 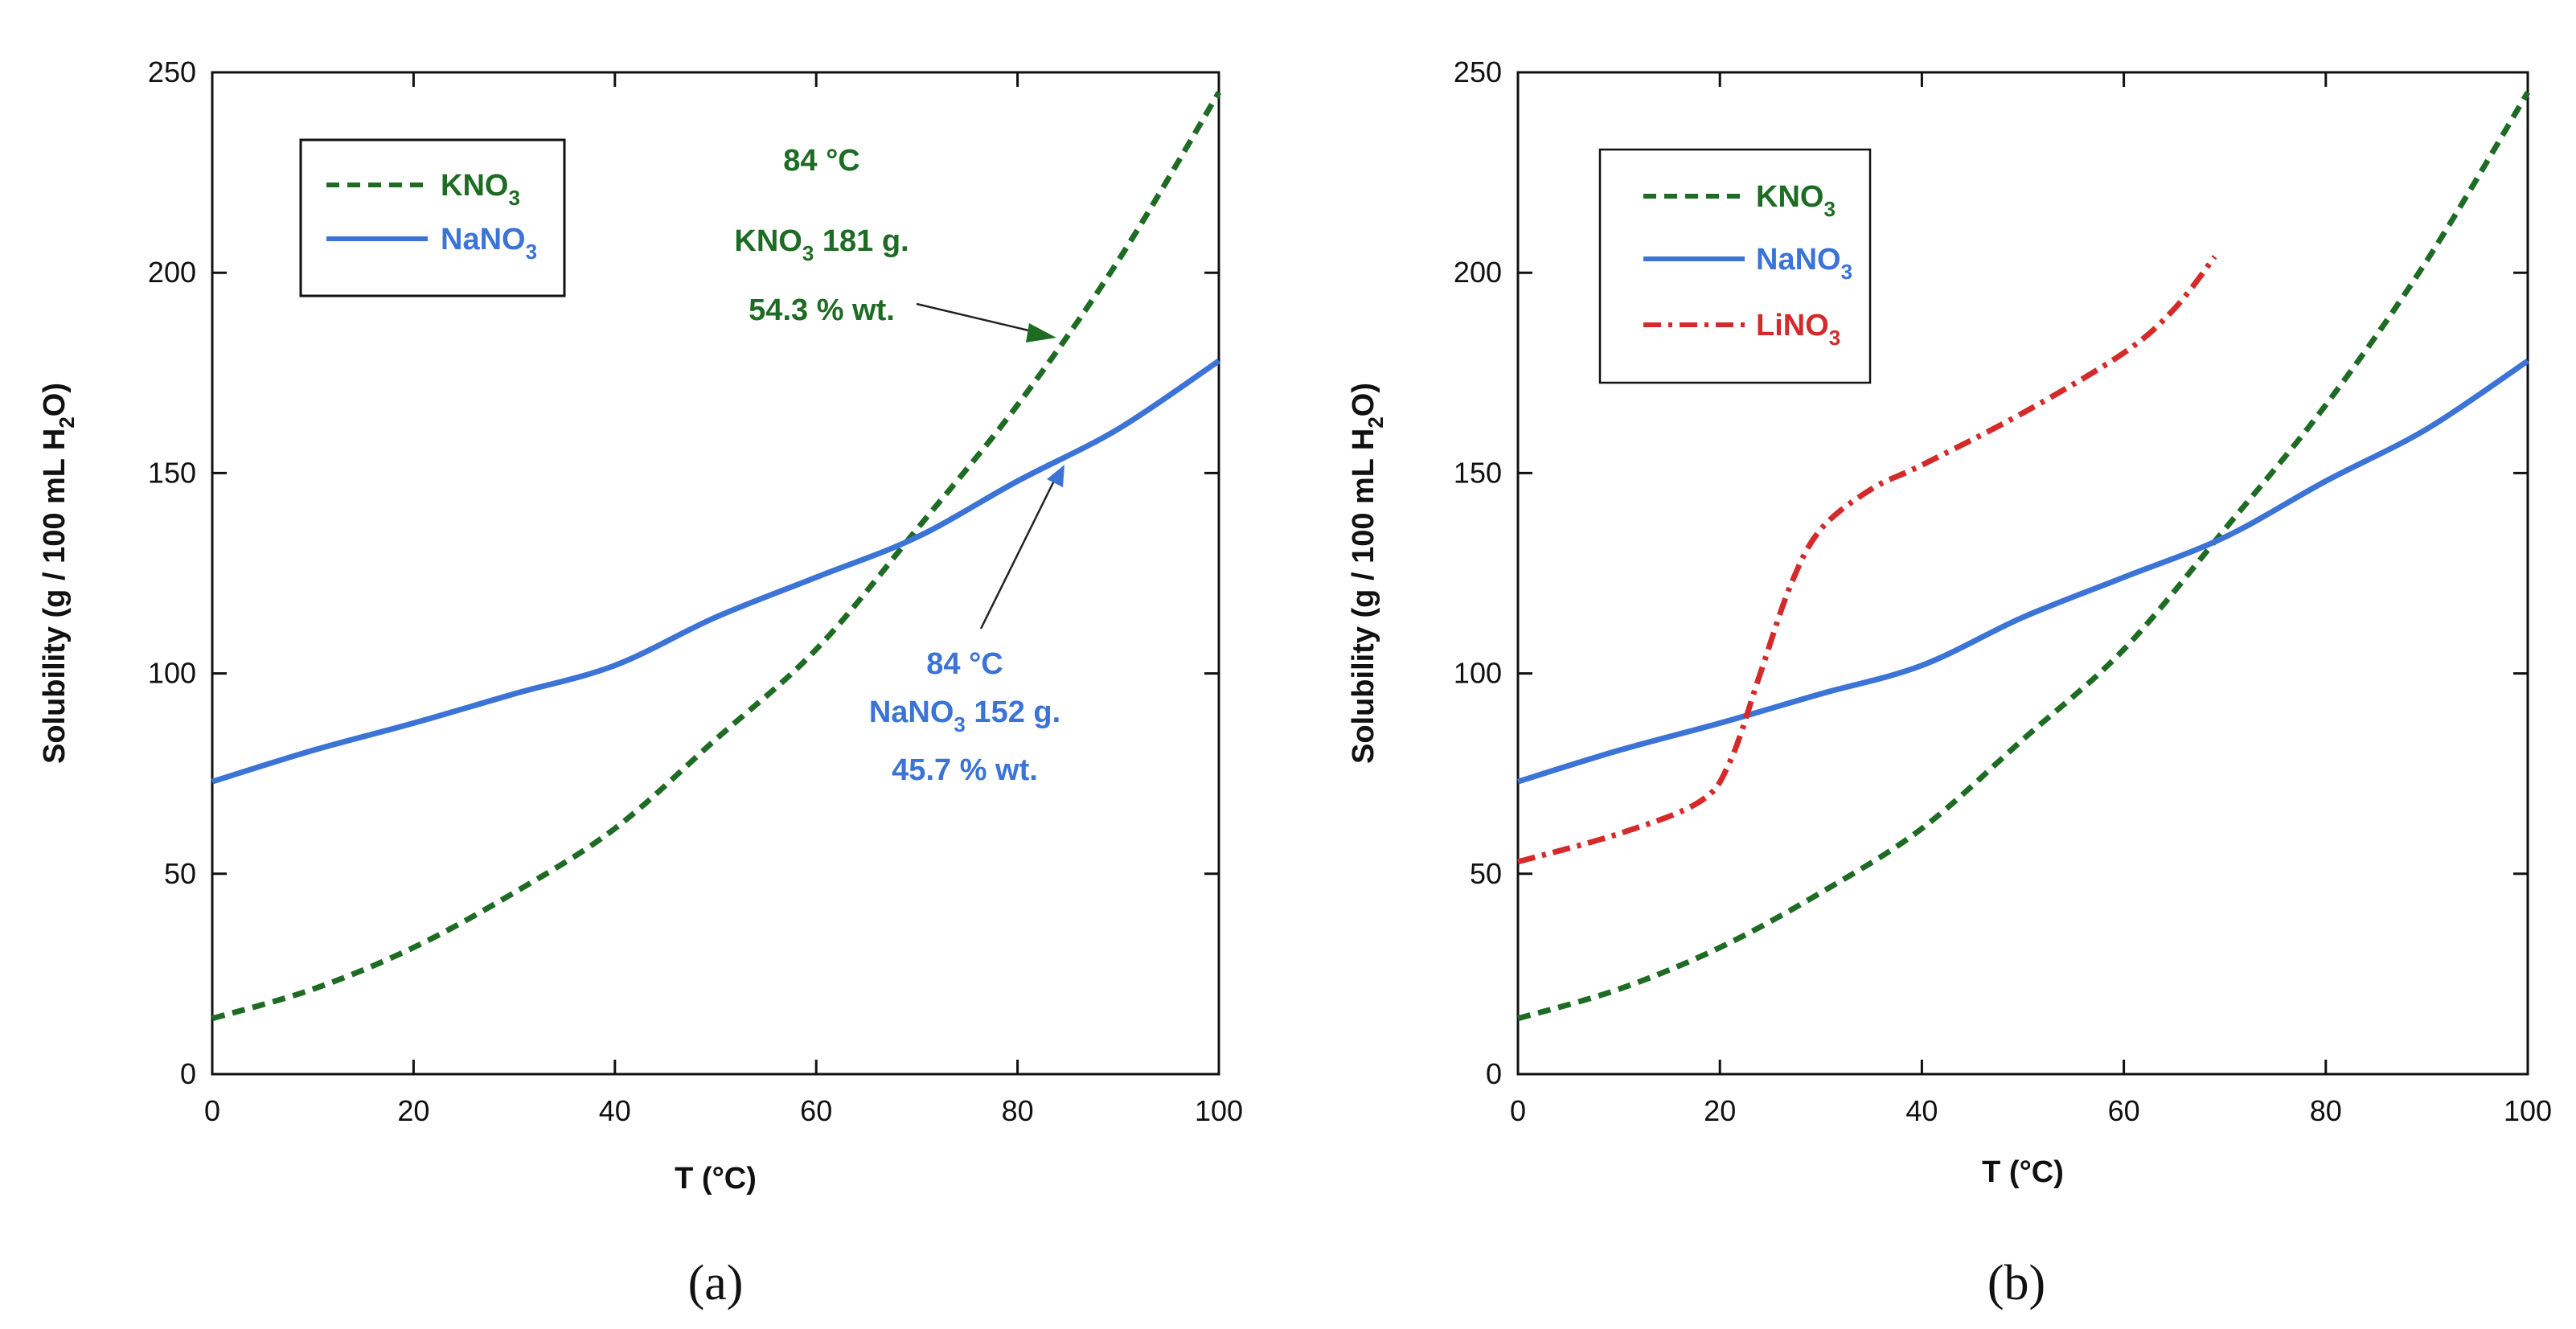 What do you see at coordinates (489, 243) in the screenshot?
I see `legend-label-nano3: NaNO3` at bounding box center [489, 243].